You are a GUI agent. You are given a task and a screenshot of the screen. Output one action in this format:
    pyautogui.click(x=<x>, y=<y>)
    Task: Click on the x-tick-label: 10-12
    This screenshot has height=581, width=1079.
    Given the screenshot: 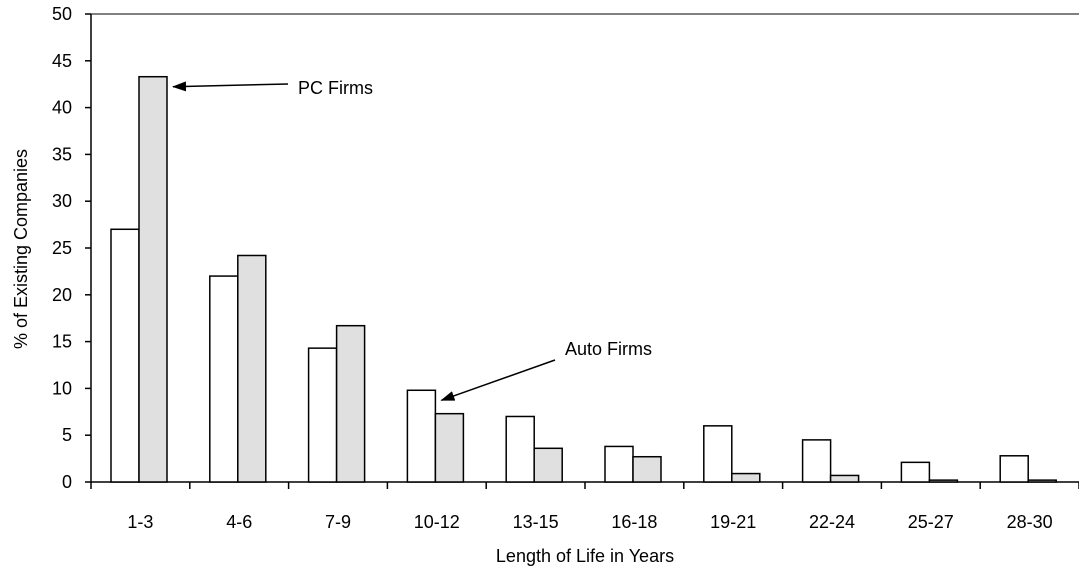 What is the action you would take?
    pyautogui.click(x=437, y=522)
    